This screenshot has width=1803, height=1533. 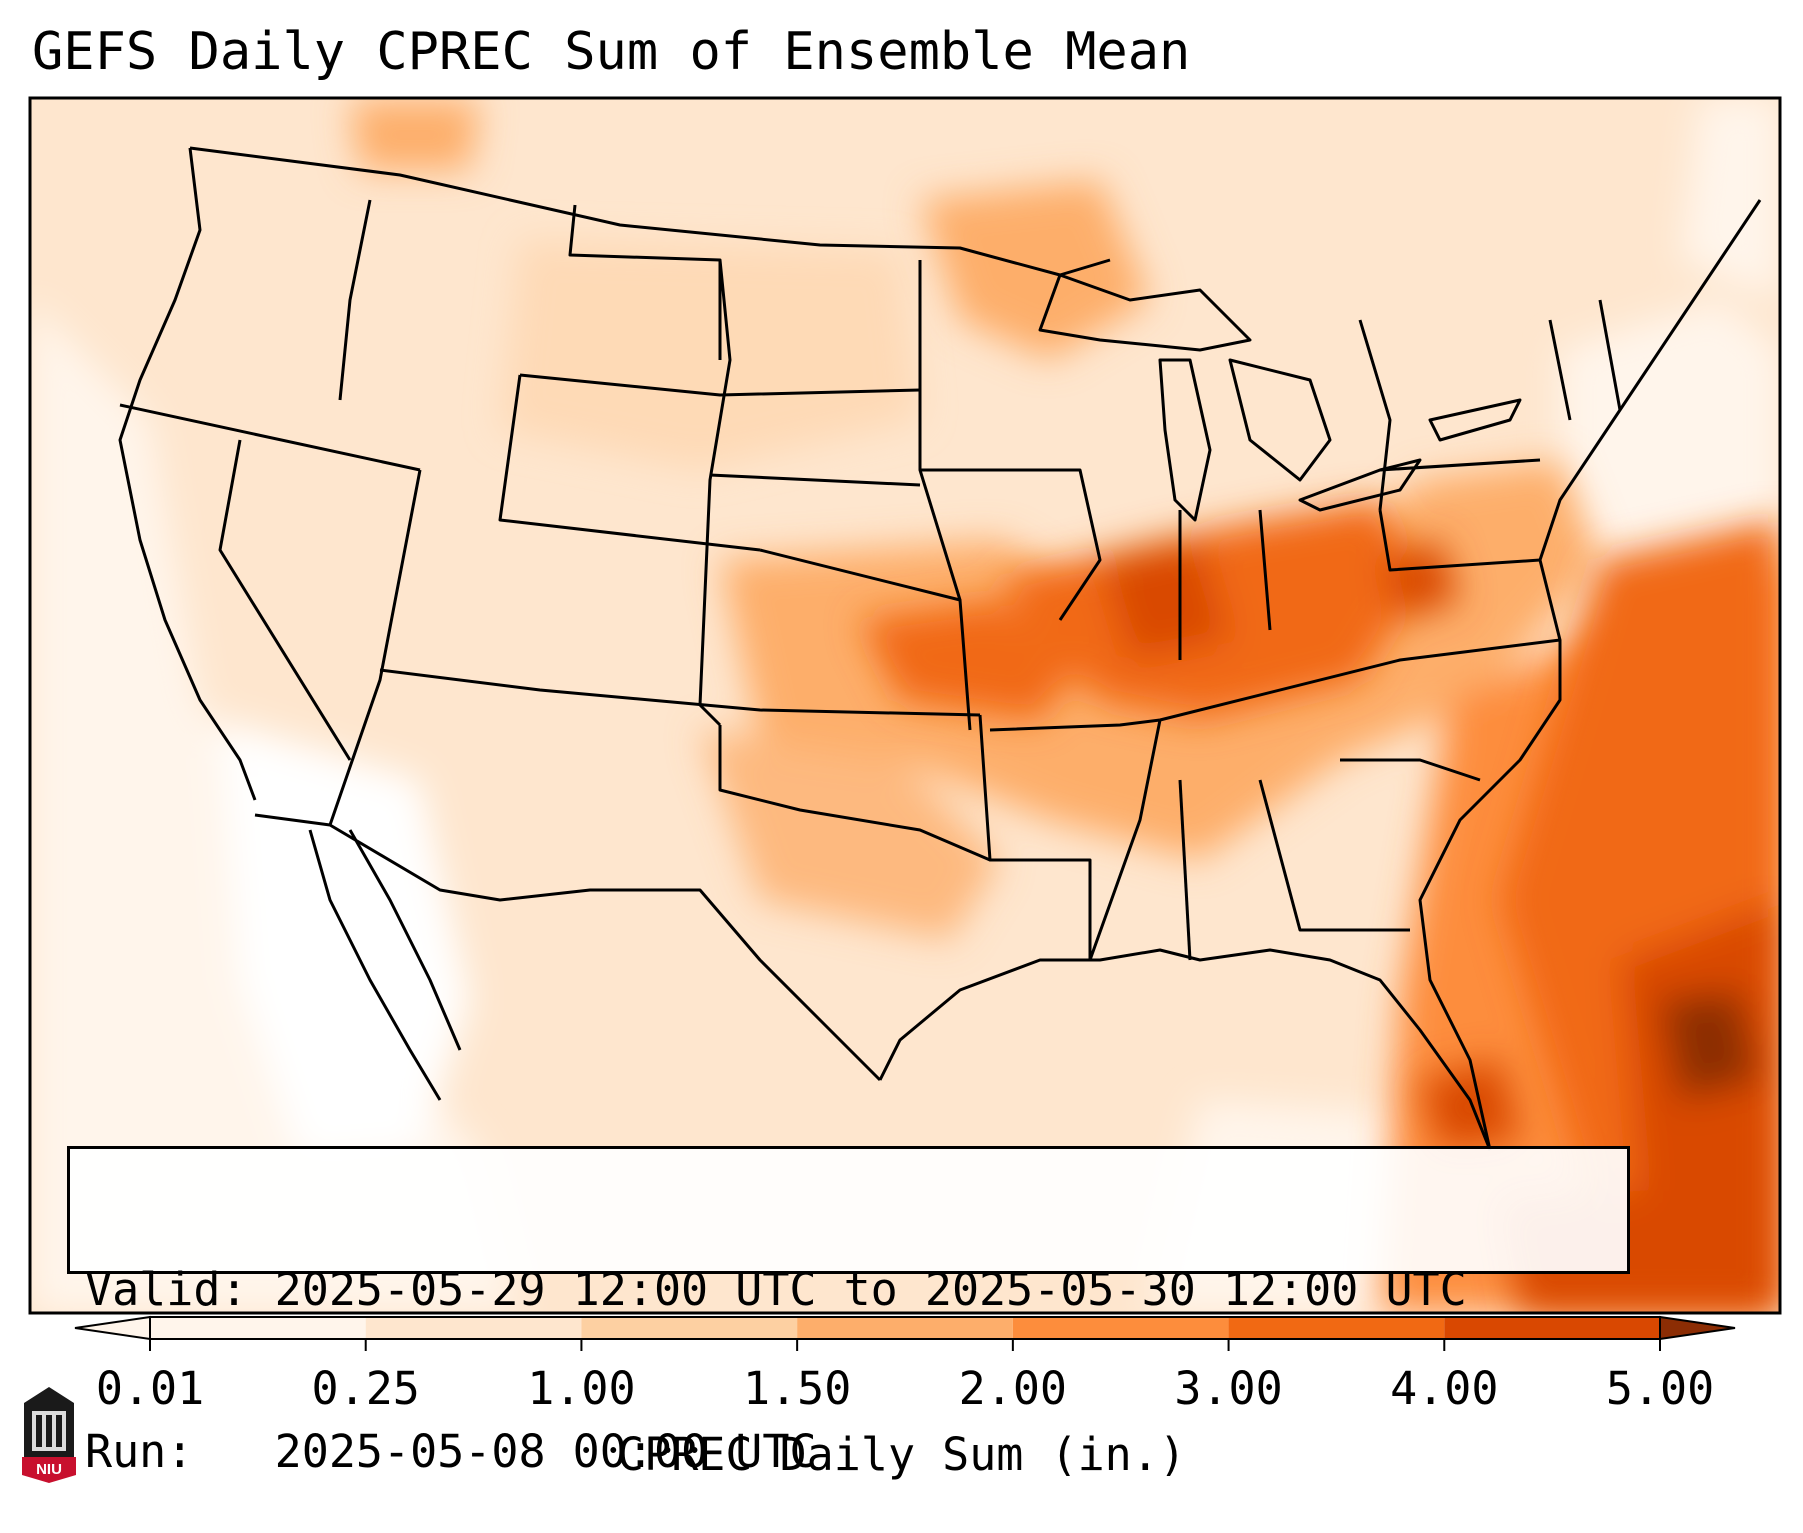 What do you see at coordinates (49, 1435) in the screenshot?
I see `niu-logo: NIU` at bounding box center [49, 1435].